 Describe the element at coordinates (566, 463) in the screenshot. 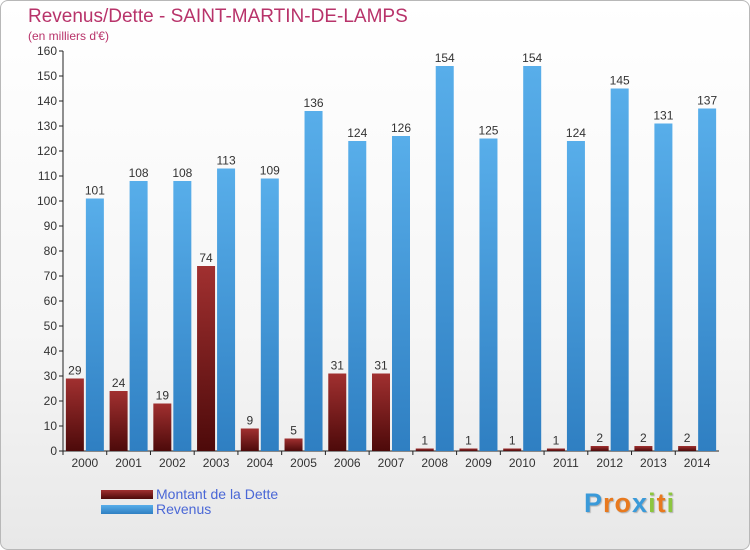

I see `x-tick-label: 2011` at that location.